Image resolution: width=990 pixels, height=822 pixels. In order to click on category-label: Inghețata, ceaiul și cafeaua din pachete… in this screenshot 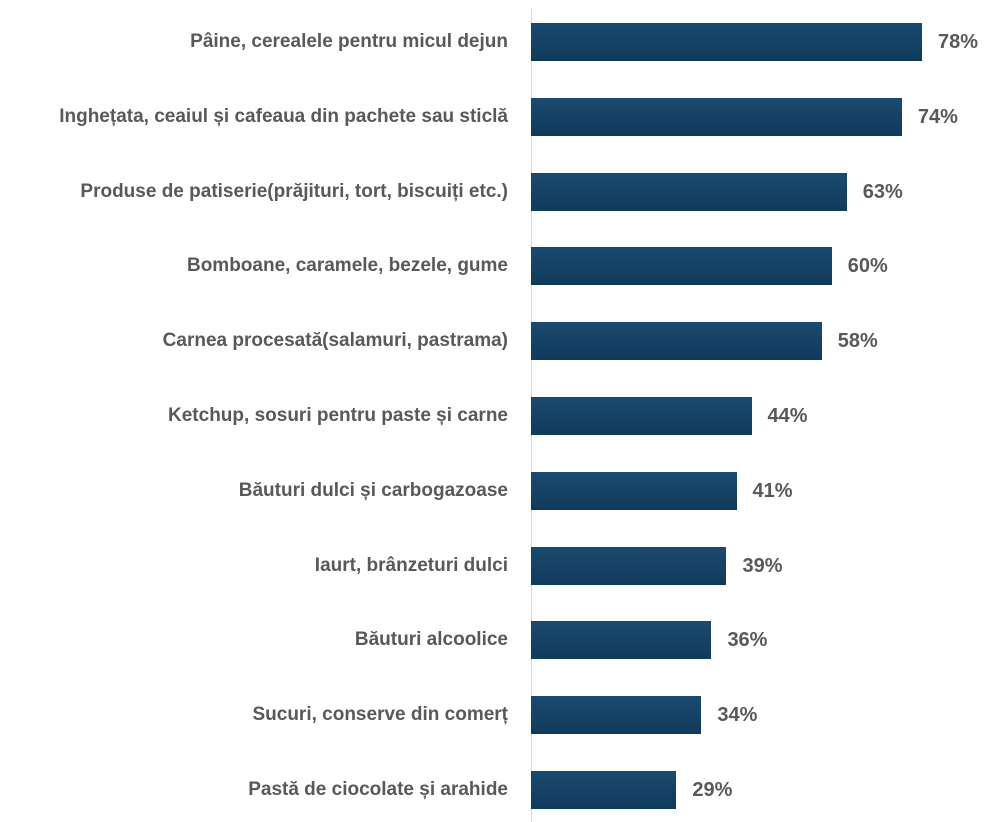, I will do `click(283, 117)`.